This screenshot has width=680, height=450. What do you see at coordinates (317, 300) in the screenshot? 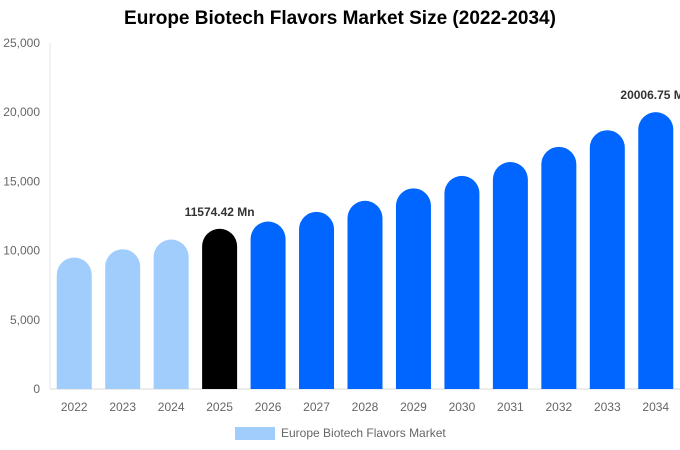
I see `bar-2027` at bounding box center [317, 300].